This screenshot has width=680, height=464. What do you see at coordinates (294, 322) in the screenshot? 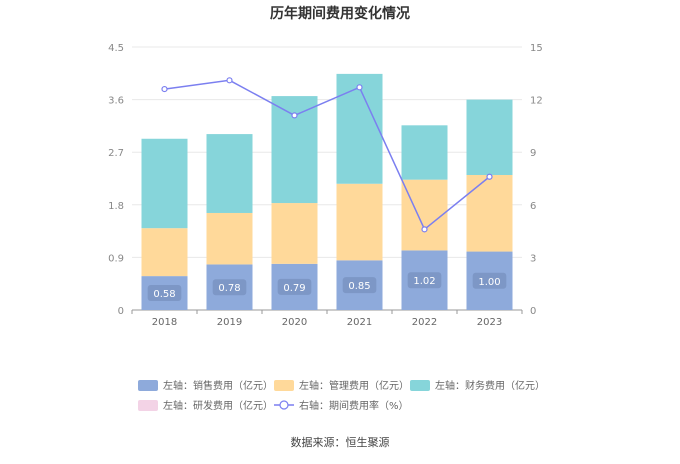
I see `x-axis-tick-label: 2020` at bounding box center [294, 322].